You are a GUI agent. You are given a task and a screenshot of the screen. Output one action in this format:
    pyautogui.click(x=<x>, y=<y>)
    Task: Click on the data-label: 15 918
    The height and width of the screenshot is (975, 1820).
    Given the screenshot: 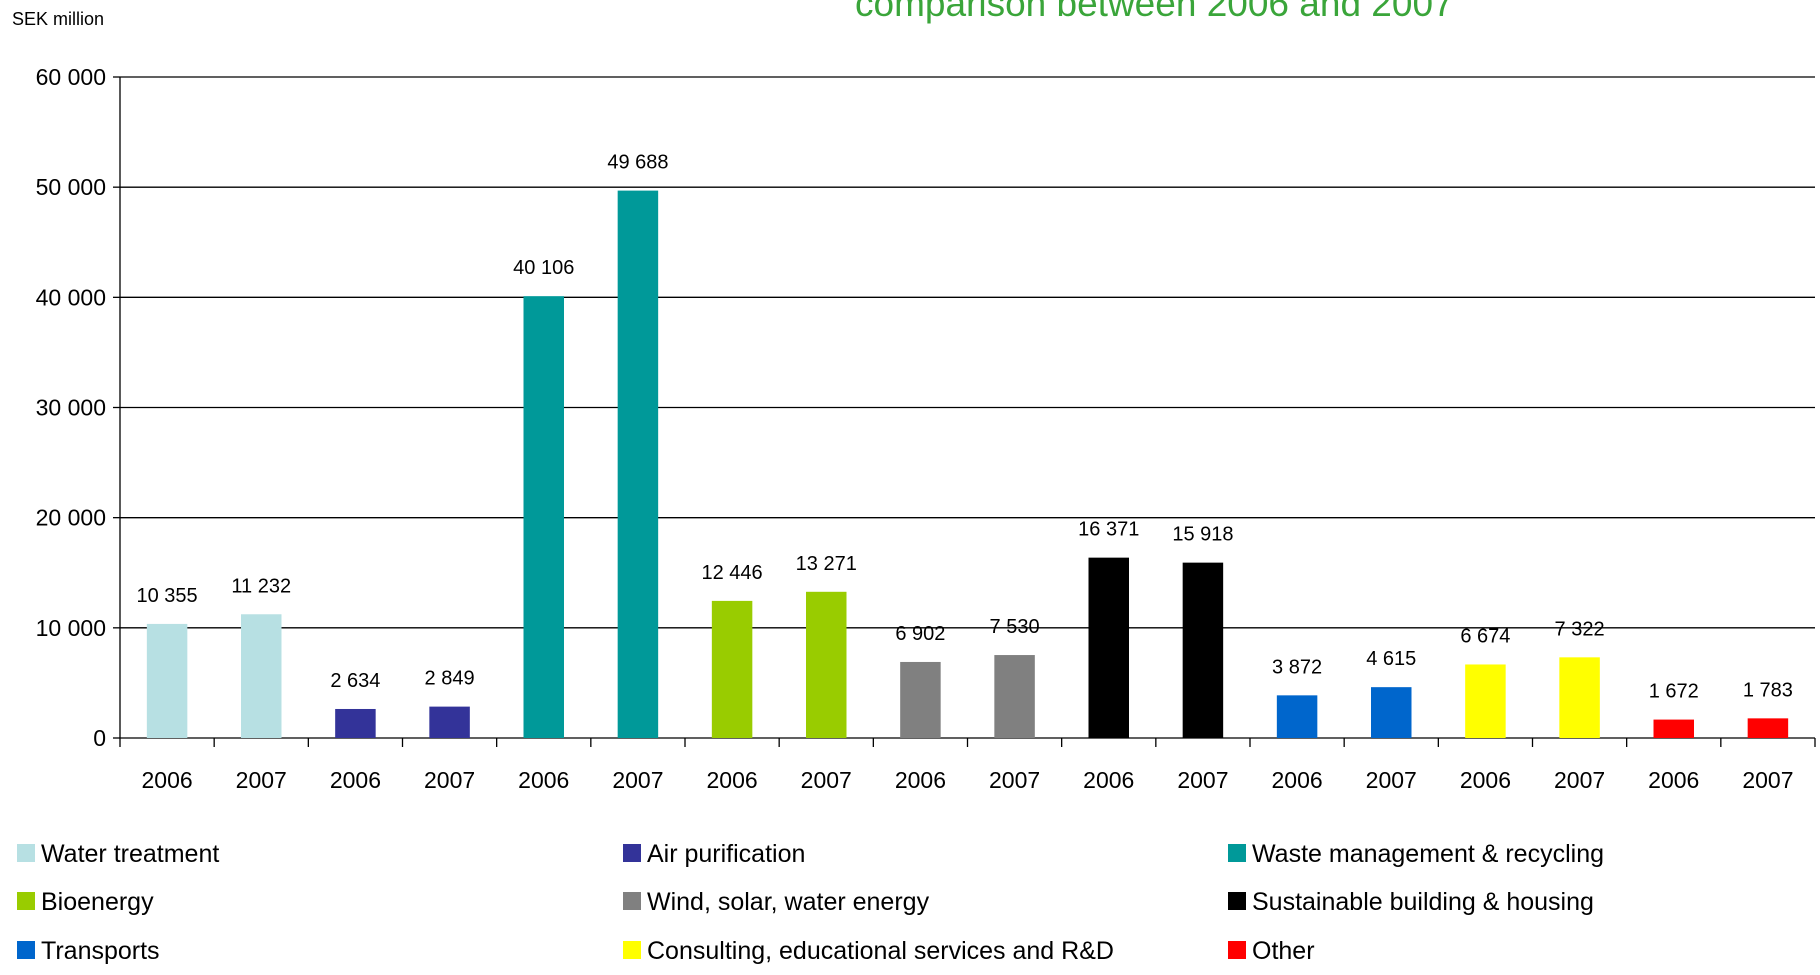 What is the action you would take?
    pyautogui.click(x=1202, y=535)
    